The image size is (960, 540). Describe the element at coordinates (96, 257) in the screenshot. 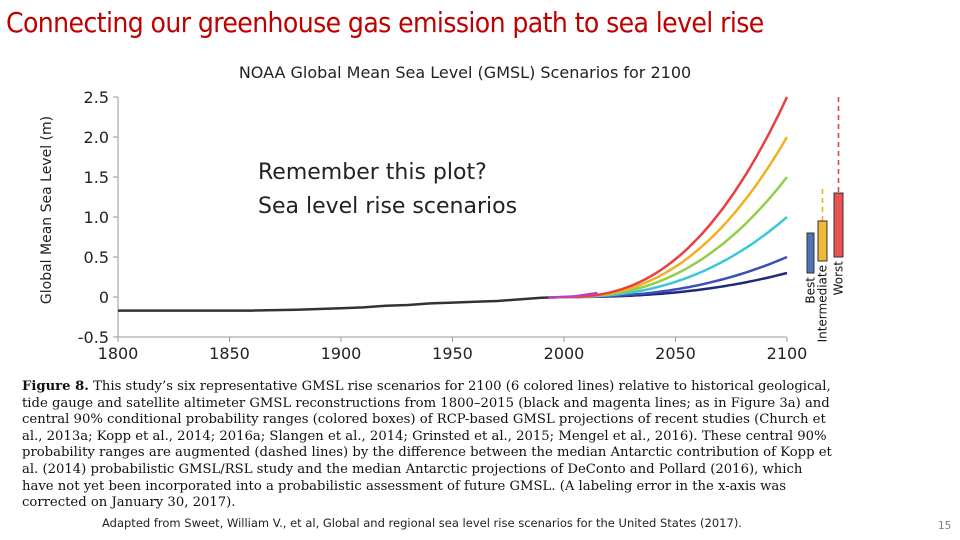

I see `y-tick-label: 0.5` at that location.